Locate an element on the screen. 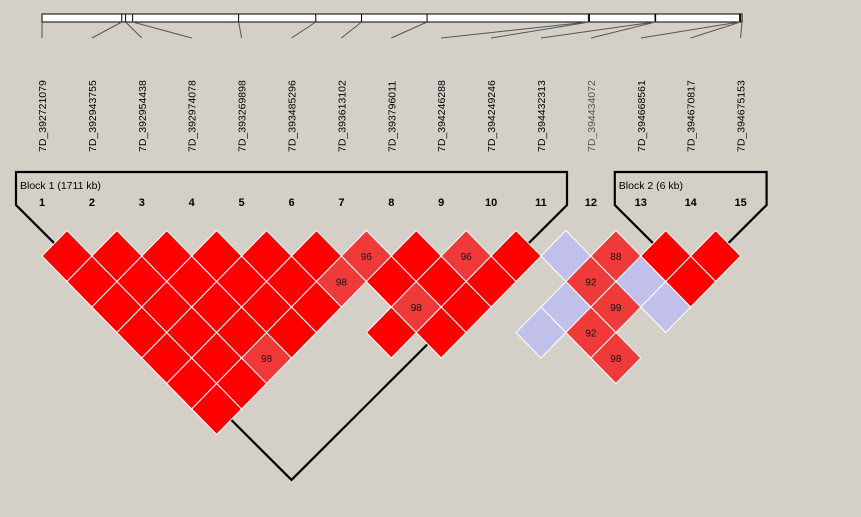 The width and height of the screenshot is (861, 517). marker-name: 7D_393613102 is located at coordinates (342, 116).